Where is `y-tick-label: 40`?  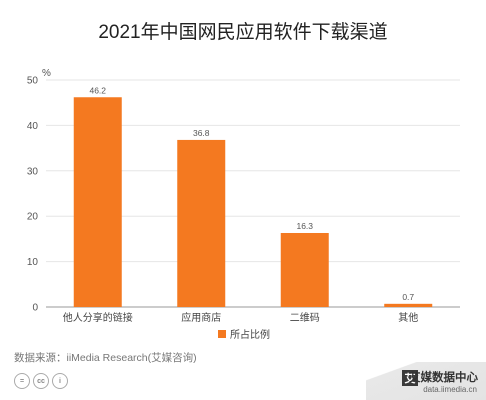 y-tick-label: 40 is located at coordinates (33, 126).